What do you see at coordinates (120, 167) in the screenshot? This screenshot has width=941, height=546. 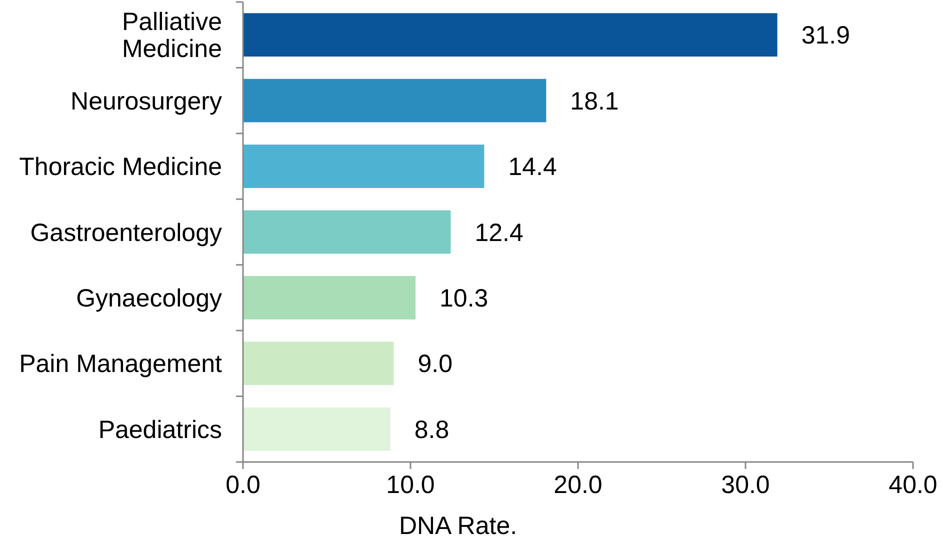 I see `y-tick-label: Thoracic Medicine` at bounding box center [120, 167].